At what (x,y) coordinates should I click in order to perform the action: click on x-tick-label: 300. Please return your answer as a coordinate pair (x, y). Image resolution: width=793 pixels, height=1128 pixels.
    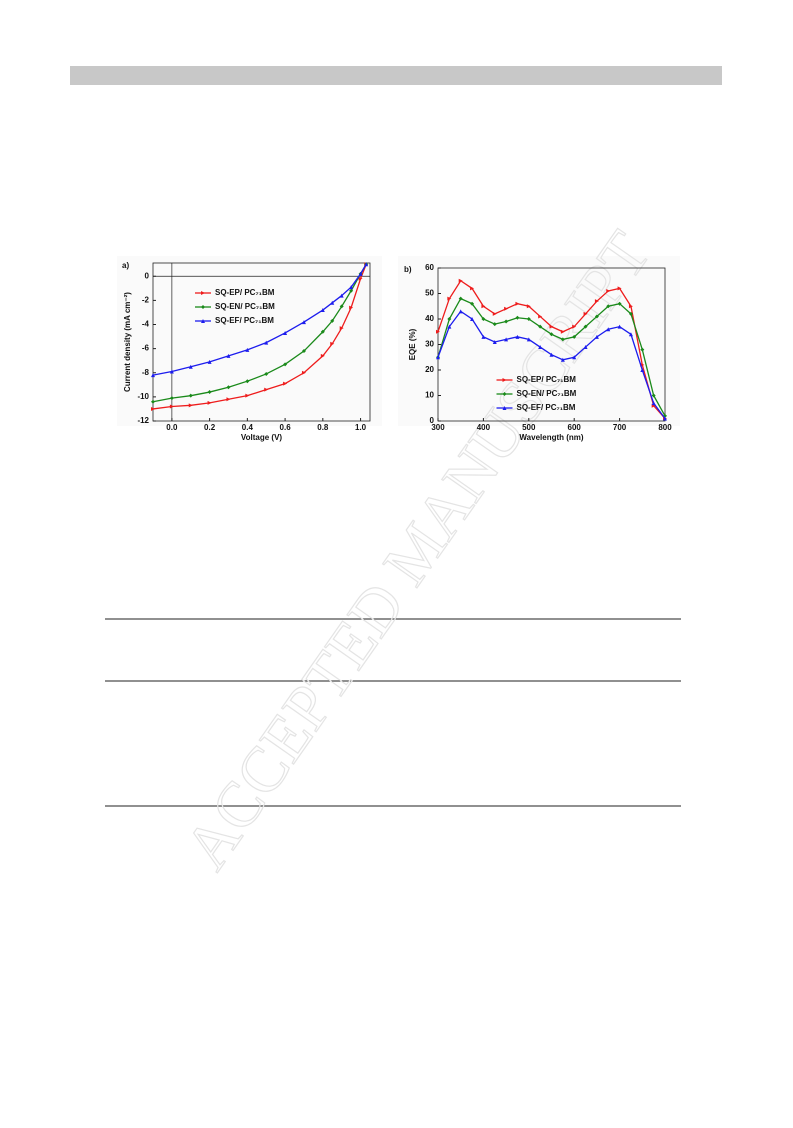
    Looking at the image, I should click on (438, 427).